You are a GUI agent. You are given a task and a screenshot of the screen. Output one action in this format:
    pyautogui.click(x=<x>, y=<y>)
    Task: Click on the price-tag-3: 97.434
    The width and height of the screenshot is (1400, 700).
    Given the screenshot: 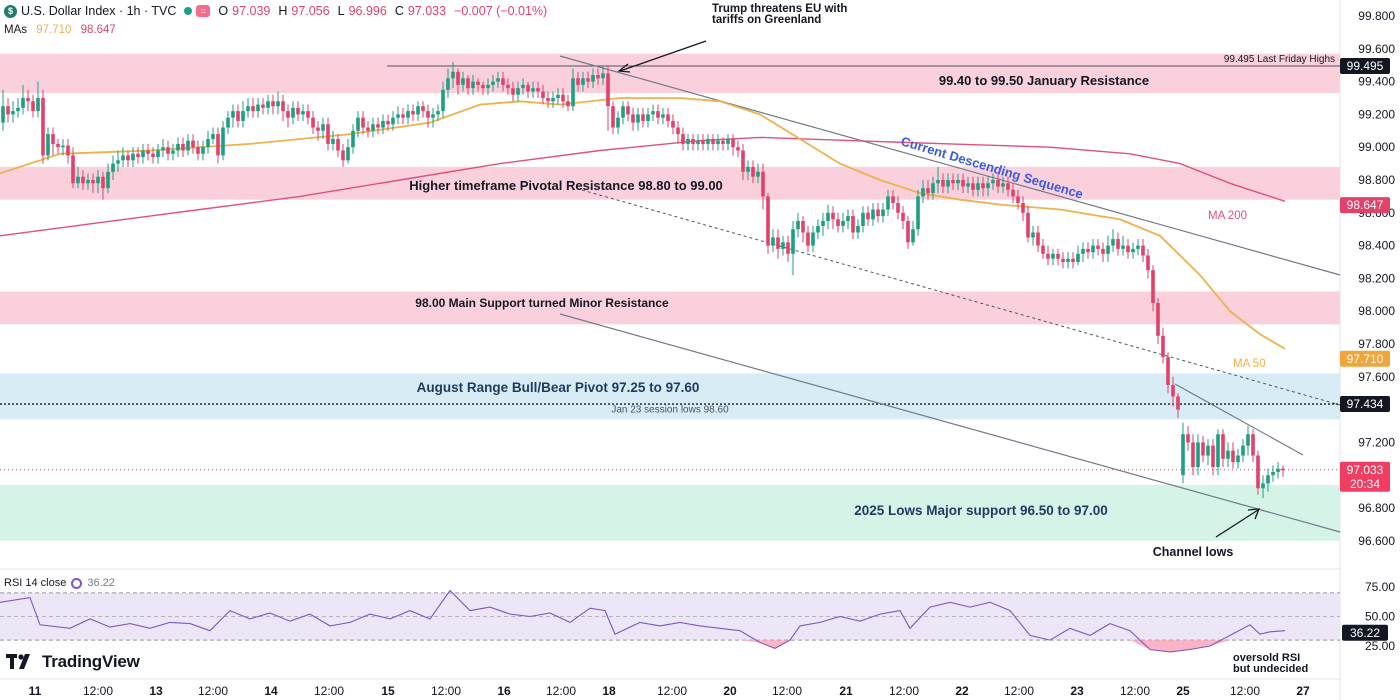 What is the action you would take?
    pyautogui.click(x=1365, y=404)
    